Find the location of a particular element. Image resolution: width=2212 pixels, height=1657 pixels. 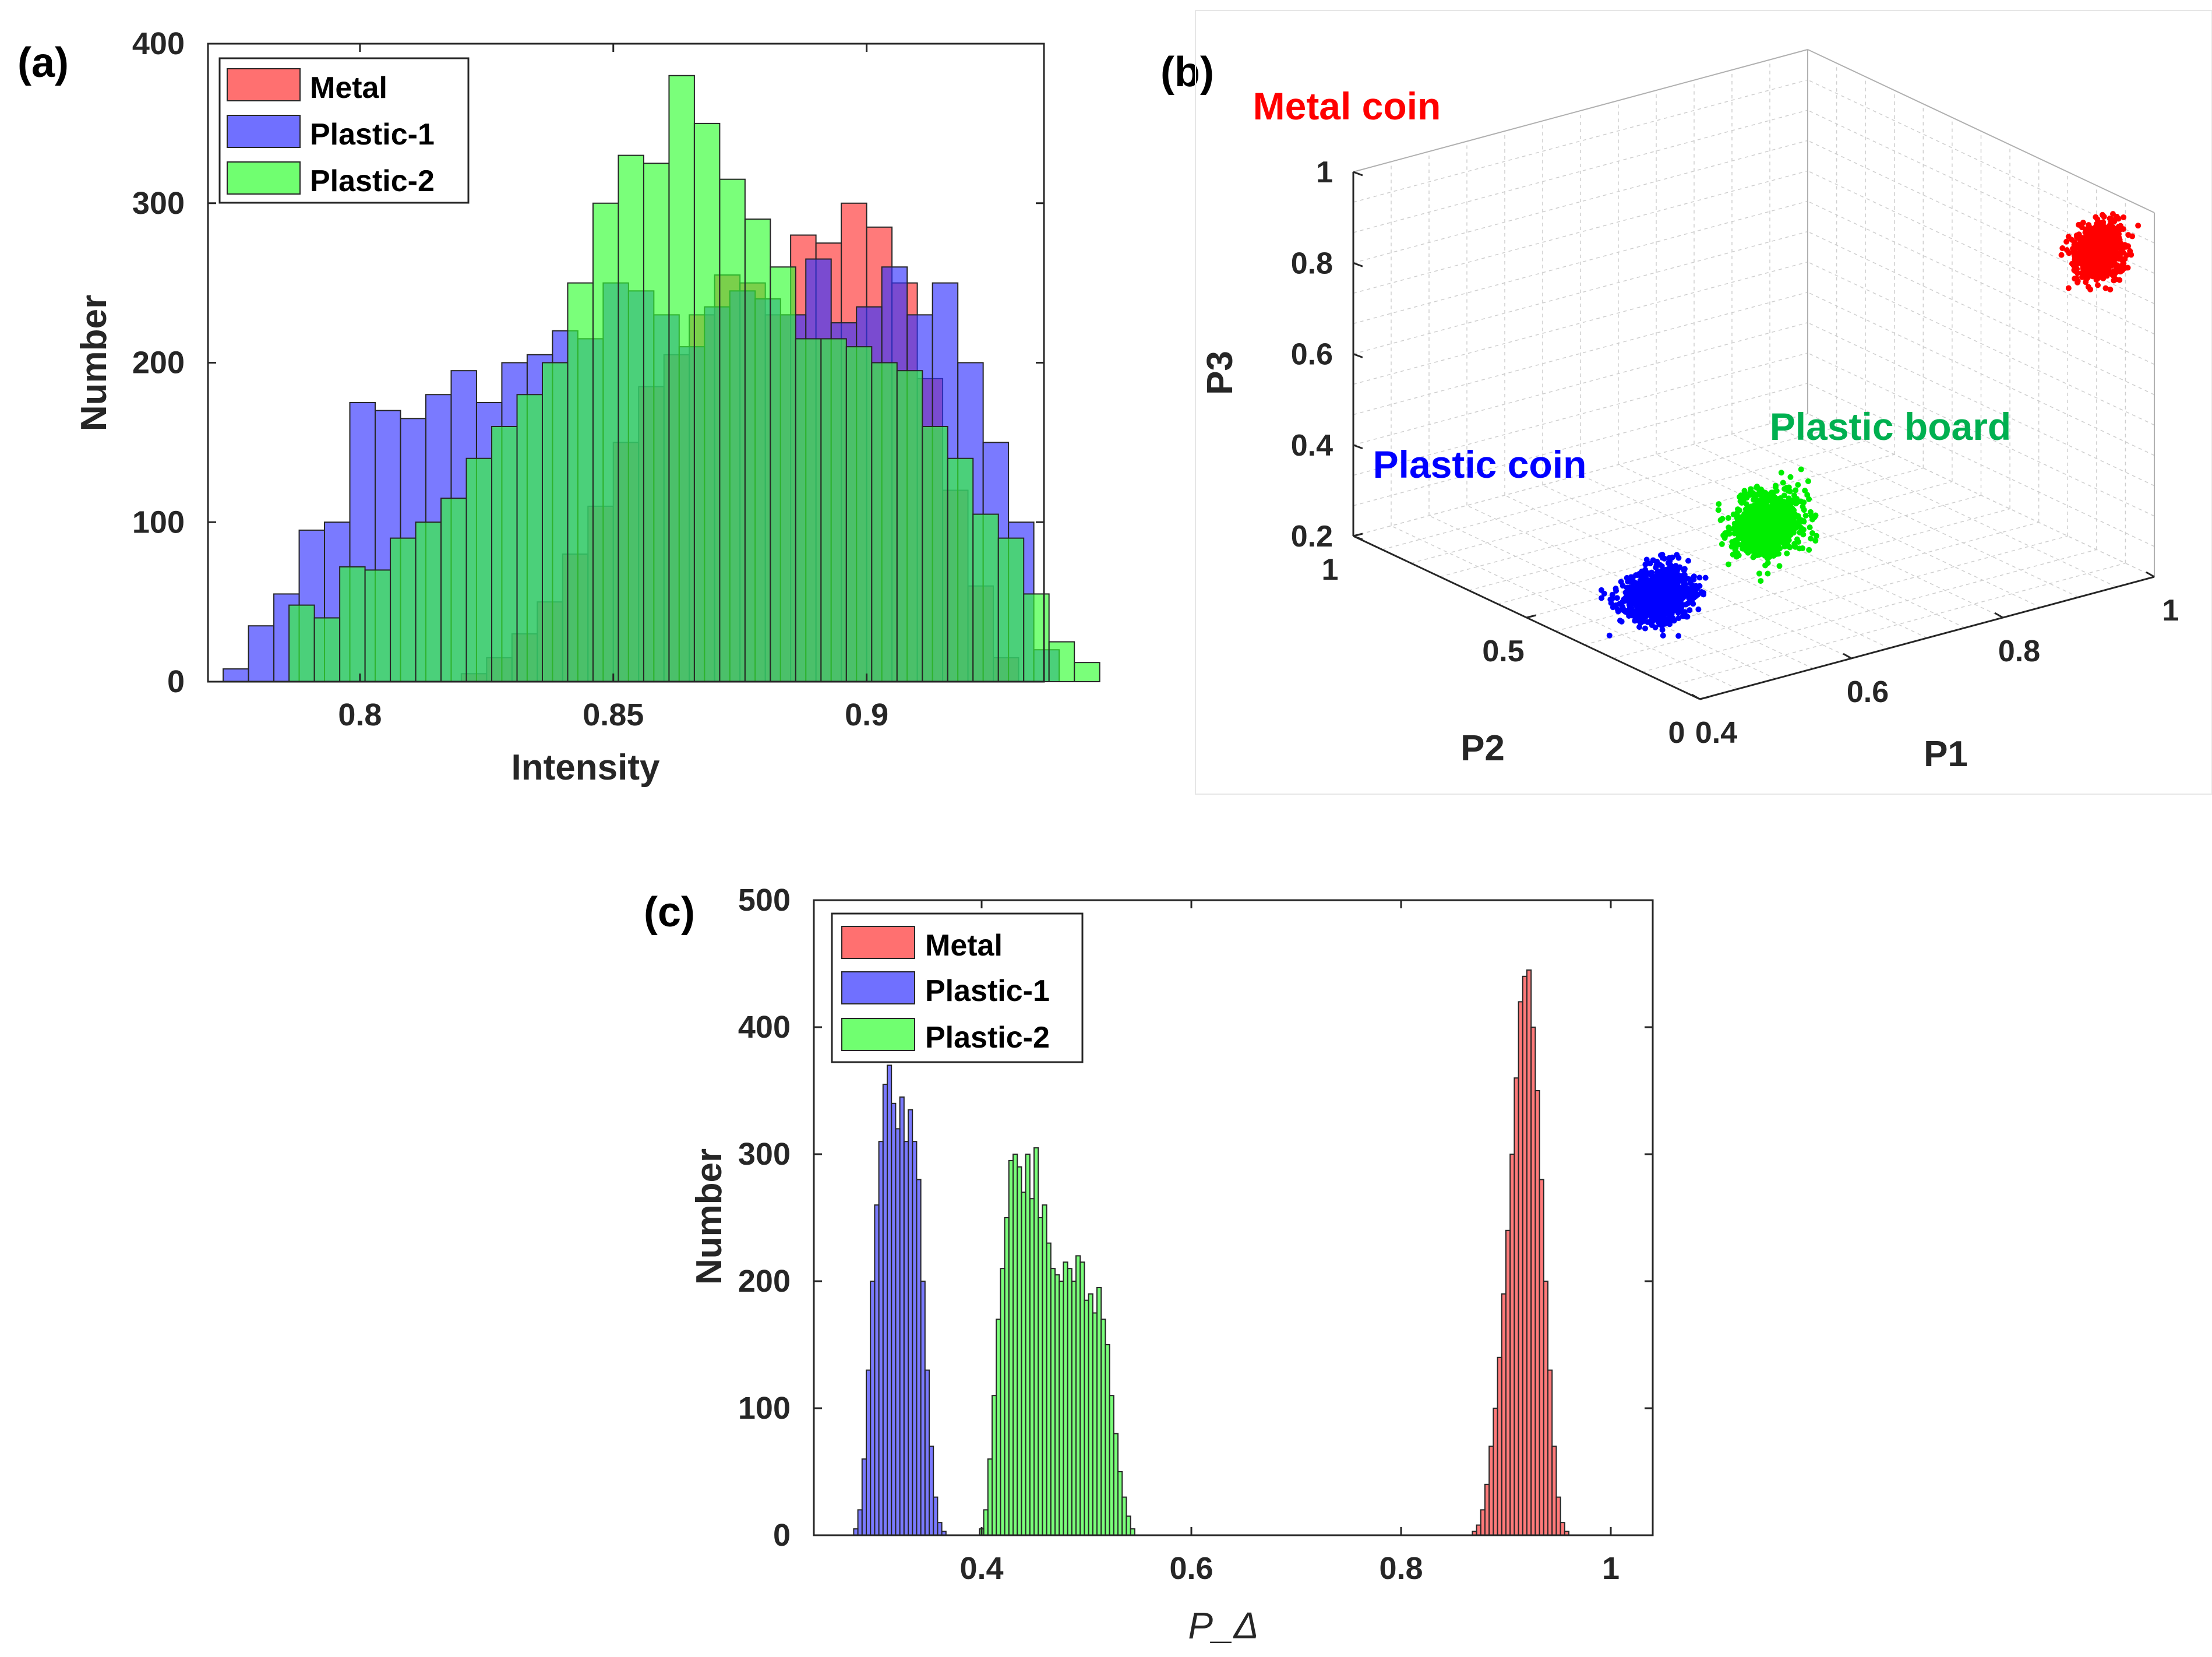

panel-b-ztick is located at coordinates (1358, 447).